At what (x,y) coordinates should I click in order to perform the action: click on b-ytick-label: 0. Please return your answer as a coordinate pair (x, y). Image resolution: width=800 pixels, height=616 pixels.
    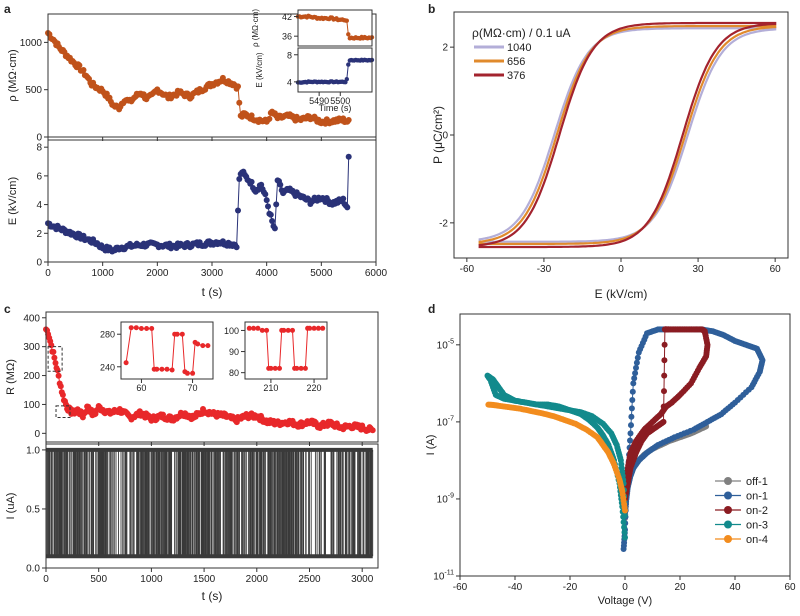
    Looking at the image, I should click on (445, 136).